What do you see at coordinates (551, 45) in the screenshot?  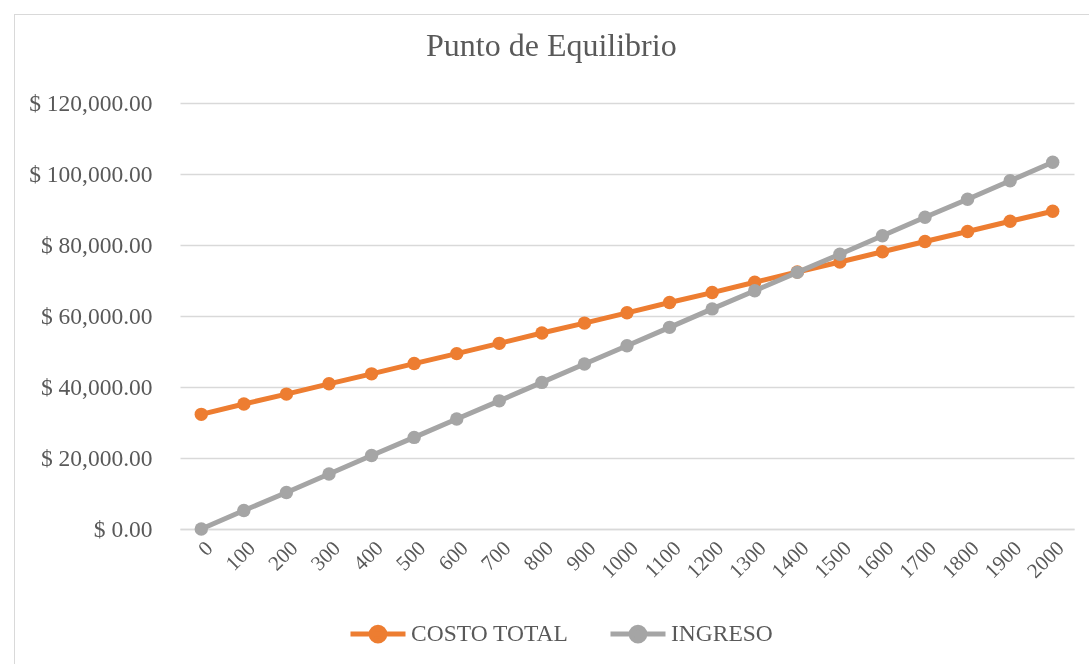 I see `chart-title: Punto de Equilibrio` at bounding box center [551, 45].